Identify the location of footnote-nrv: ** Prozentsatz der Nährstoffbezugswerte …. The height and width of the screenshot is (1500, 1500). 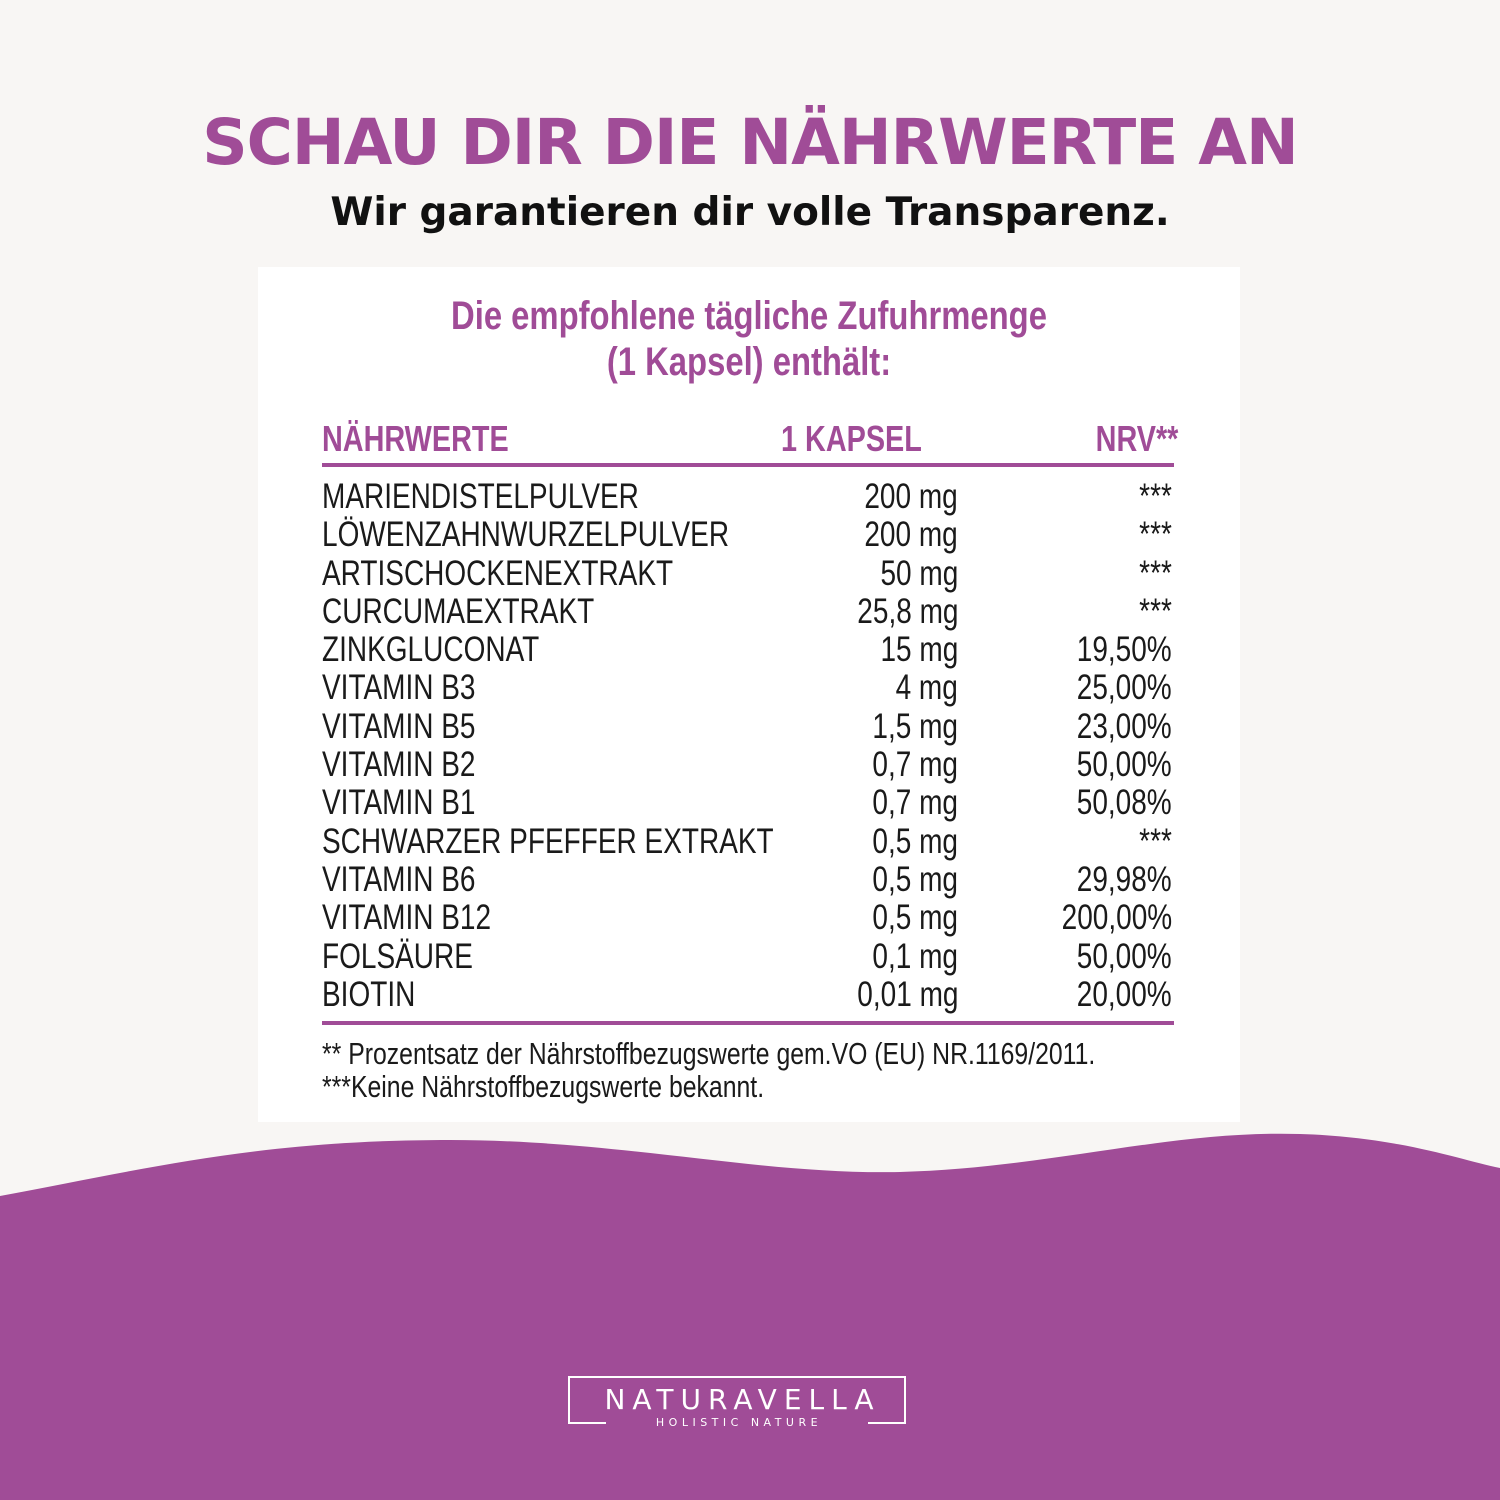
(709, 1053).